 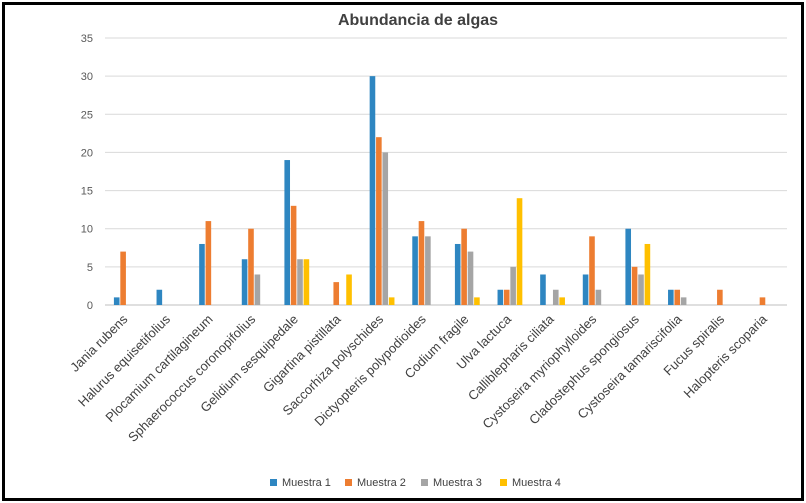 I want to click on chart-title: Abundancia de algas, so click(x=418, y=20).